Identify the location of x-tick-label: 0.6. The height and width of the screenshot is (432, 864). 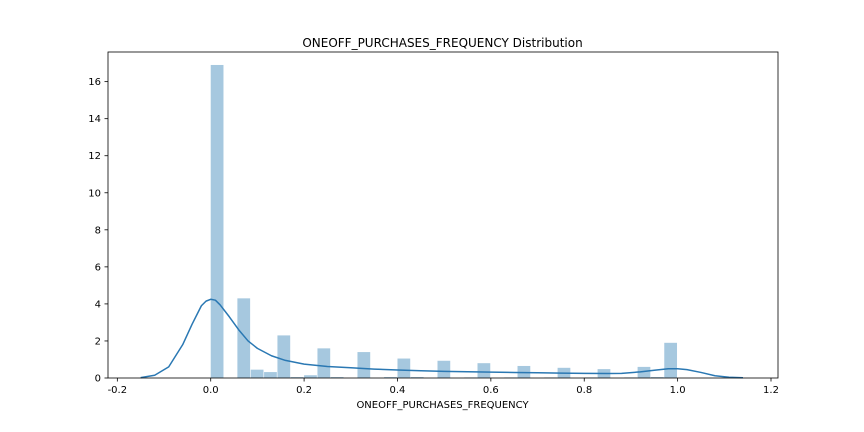
(491, 390).